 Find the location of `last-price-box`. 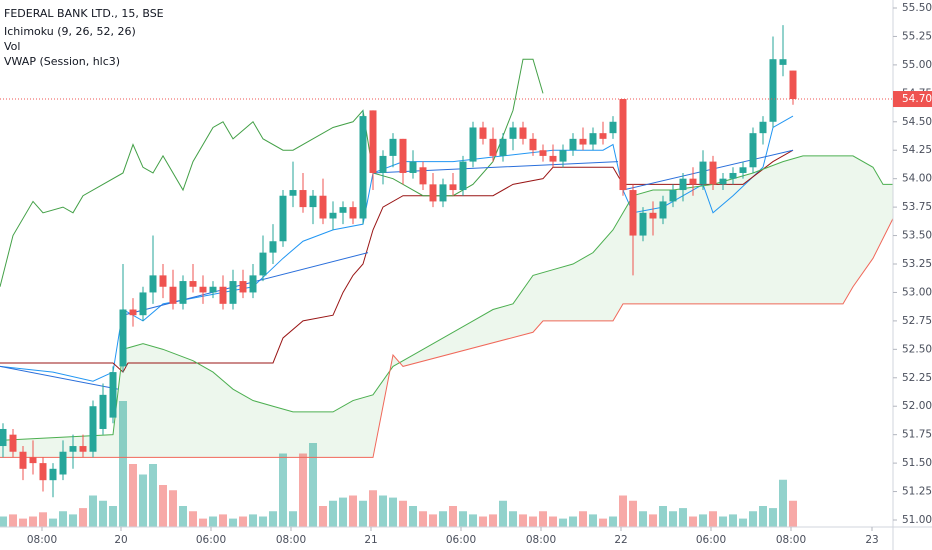

last-price-box is located at coordinates (912, 99).